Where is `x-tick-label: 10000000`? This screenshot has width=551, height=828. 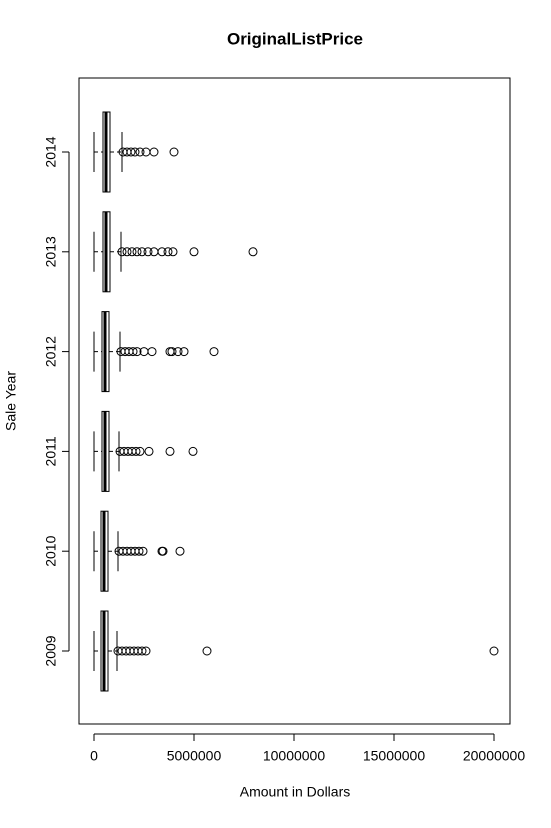 x-tick-label: 10000000 is located at coordinates (294, 756).